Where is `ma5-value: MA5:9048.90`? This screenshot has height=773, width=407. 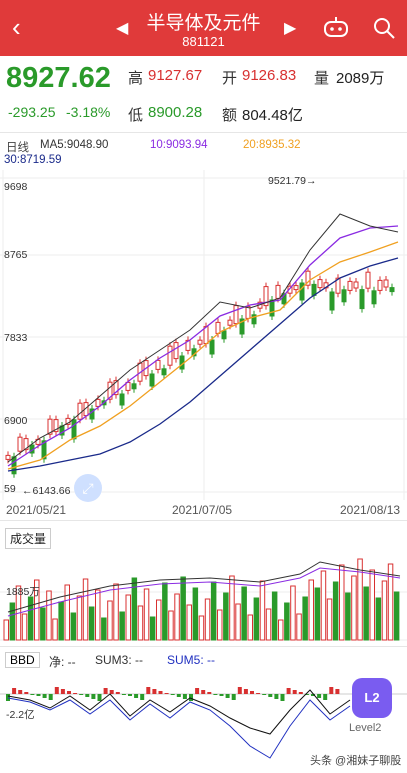
ma5-value: MA5:9048.90 is located at coordinates (74, 145).